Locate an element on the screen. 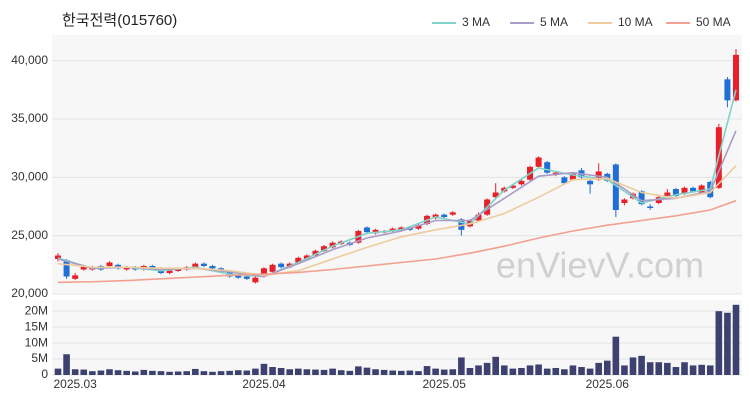  y-tick-label: 20,000 is located at coordinates (29, 293).